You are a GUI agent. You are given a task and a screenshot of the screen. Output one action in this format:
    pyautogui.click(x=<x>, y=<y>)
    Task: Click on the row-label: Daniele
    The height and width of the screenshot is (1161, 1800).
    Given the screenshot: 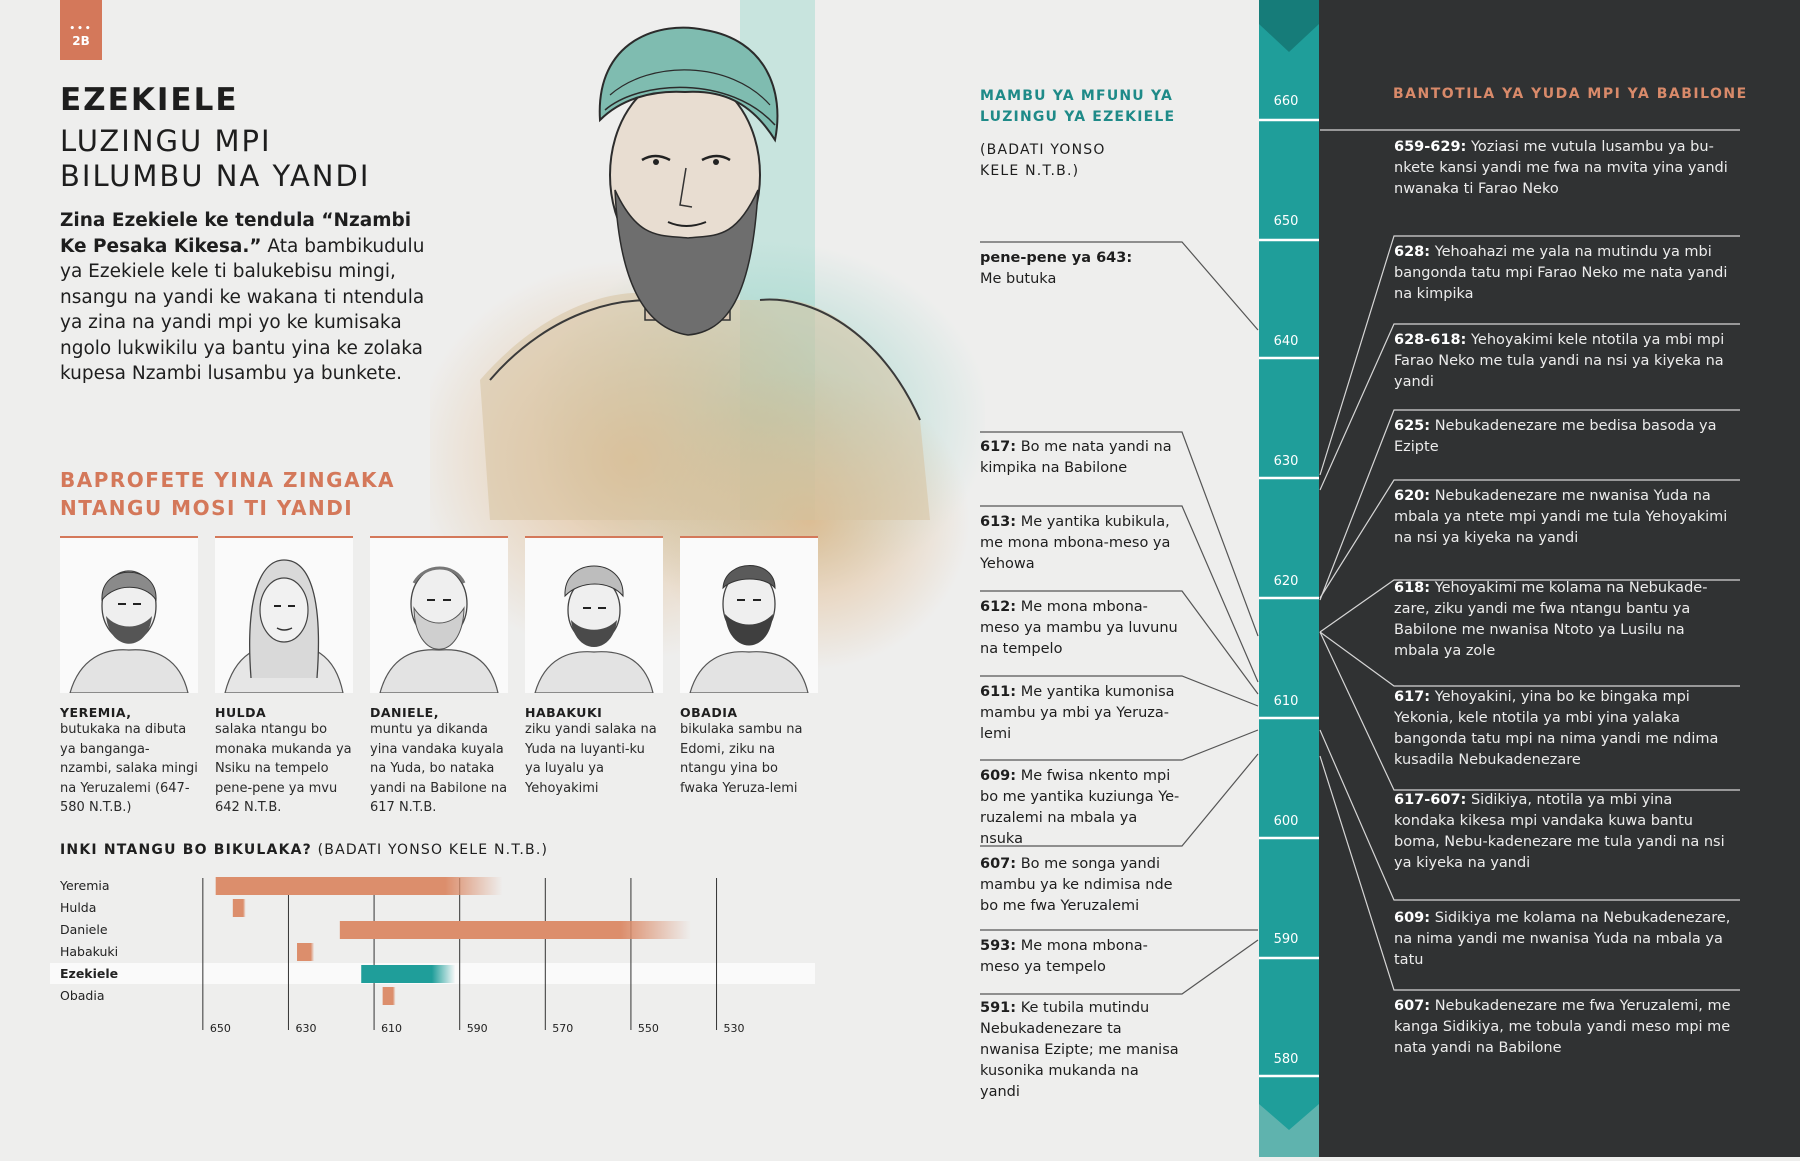 What is the action you would take?
    pyautogui.click(x=84, y=929)
    